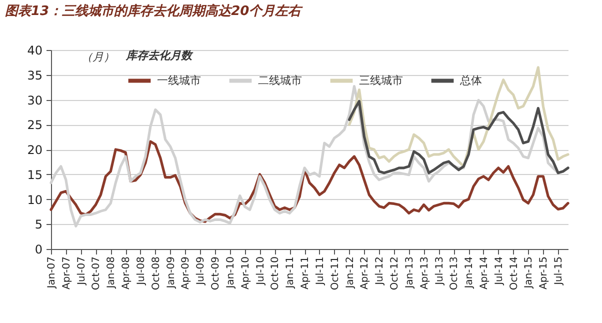 This screenshot has height=323, width=602. Describe the element at coordinates (34, 51) in the screenshot. I see `y-tick-label: 40` at that location.